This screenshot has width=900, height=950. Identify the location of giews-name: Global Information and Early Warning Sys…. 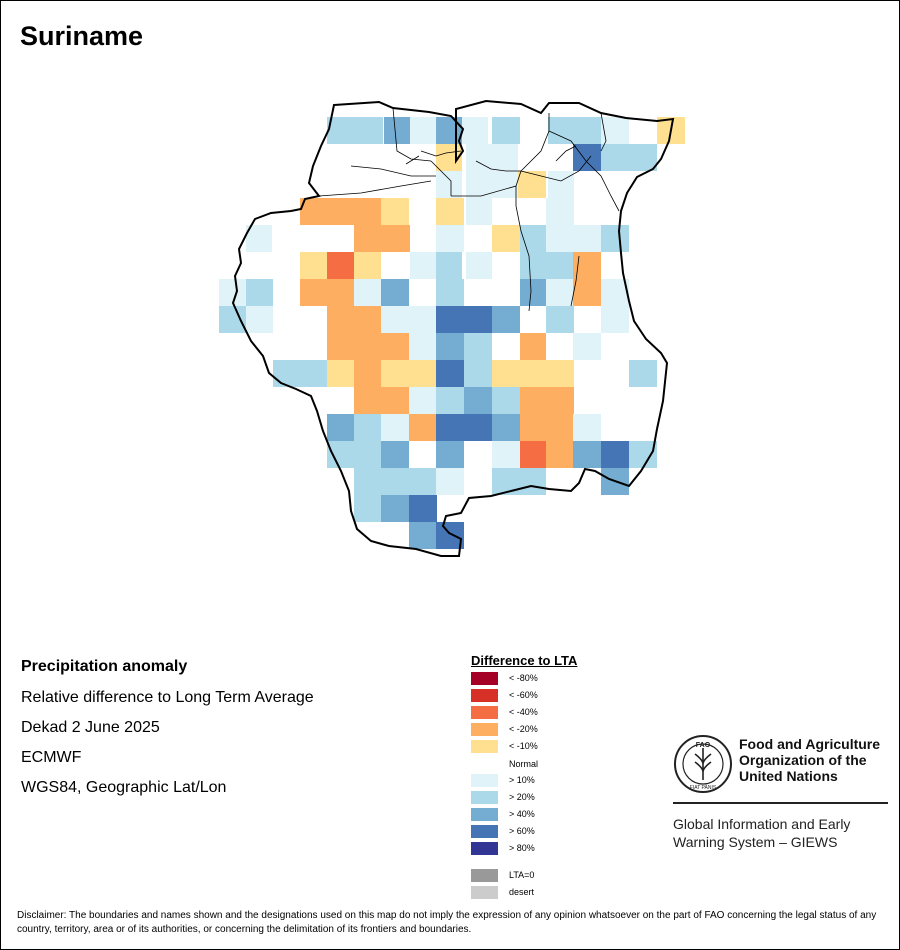
(761, 833).